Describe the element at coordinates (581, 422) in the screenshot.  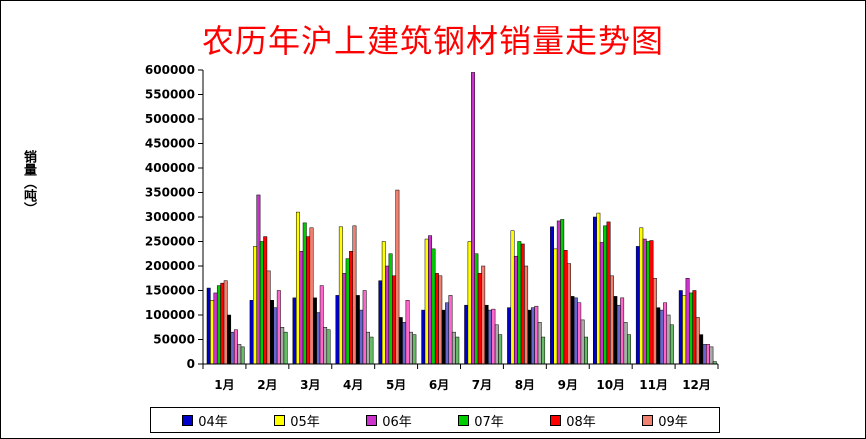
I see `legend-label: 08年` at that location.